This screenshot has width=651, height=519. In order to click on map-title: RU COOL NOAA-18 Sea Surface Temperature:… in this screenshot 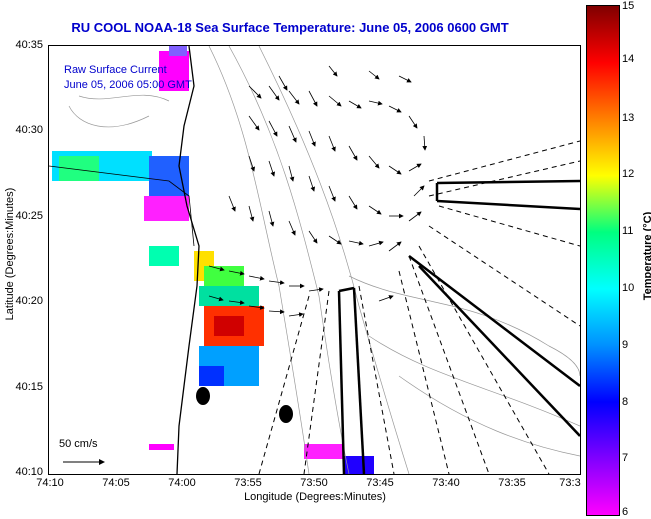, I will do `click(290, 27)`.